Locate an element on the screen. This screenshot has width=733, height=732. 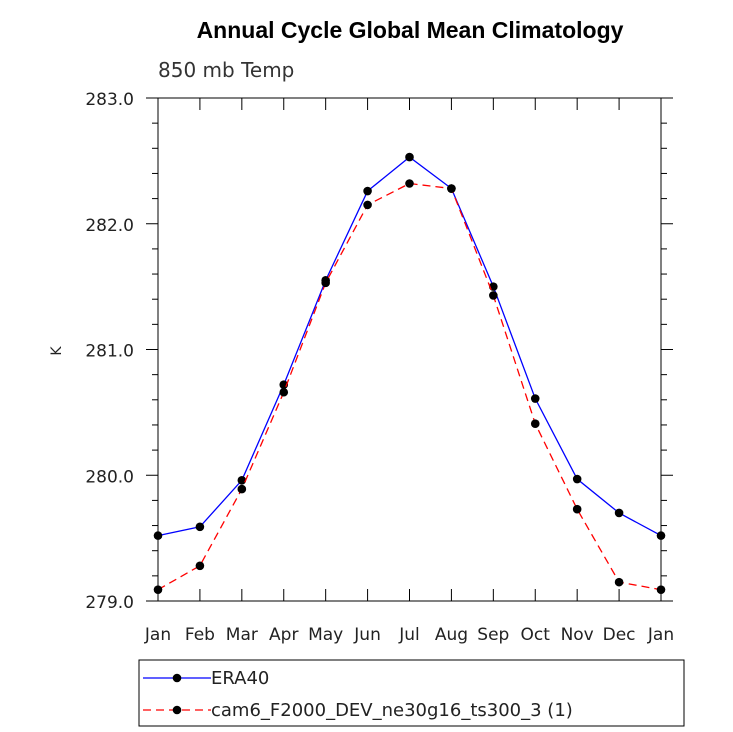
x-tick-label: Oct is located at coordinates (536, 635).